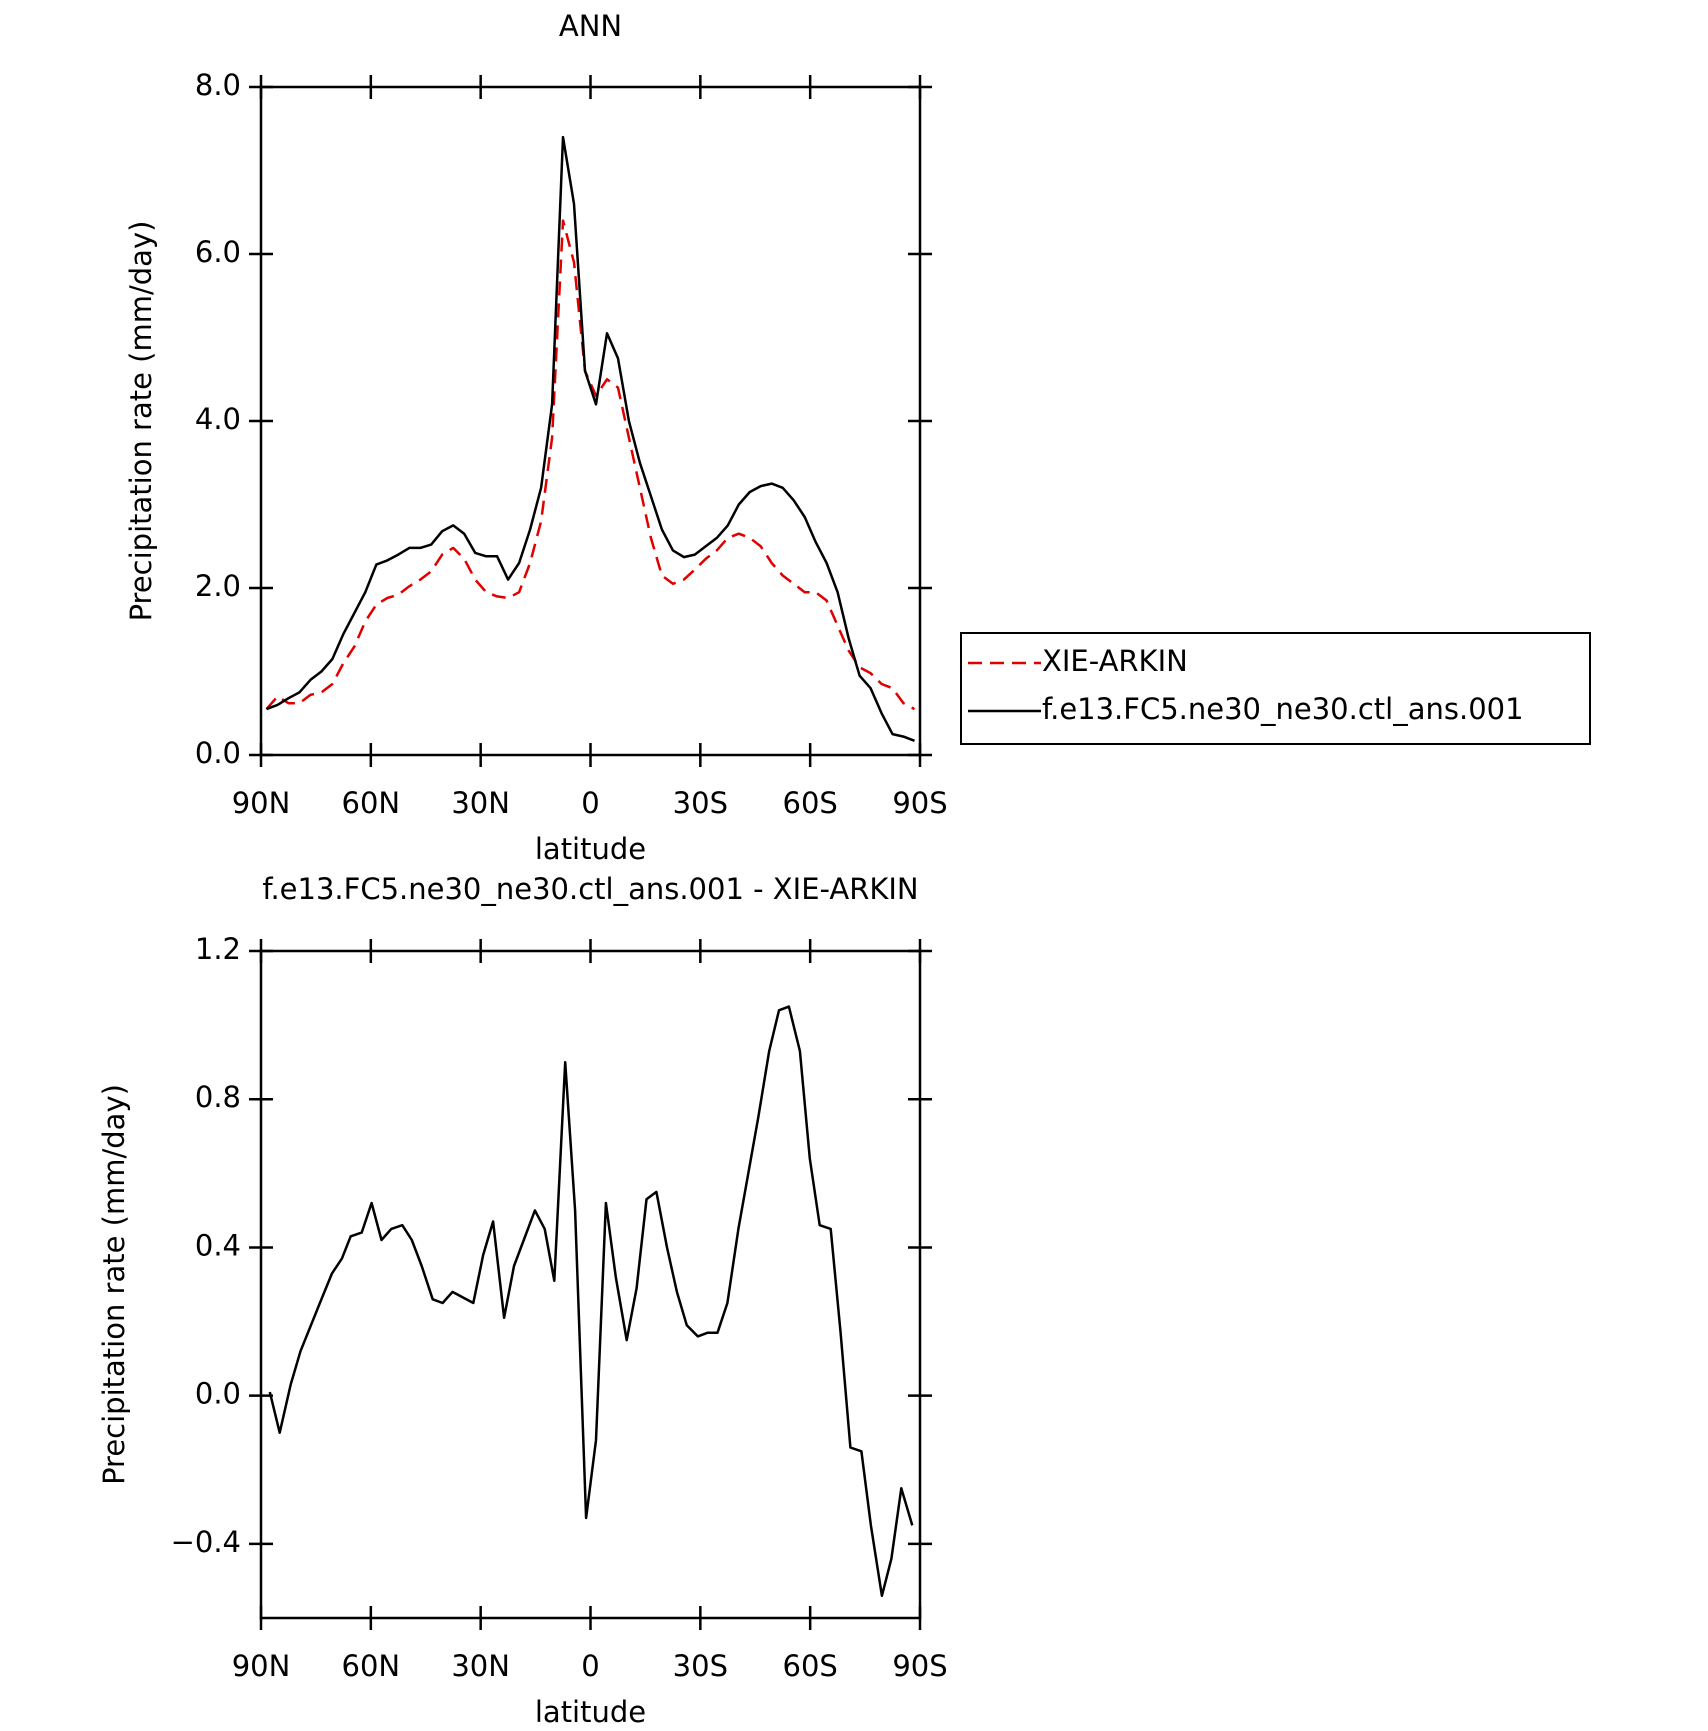  Describe the element at coordinates (206, 1542) in the screenshot. I see `y-tick-label: −0.4` at that location.